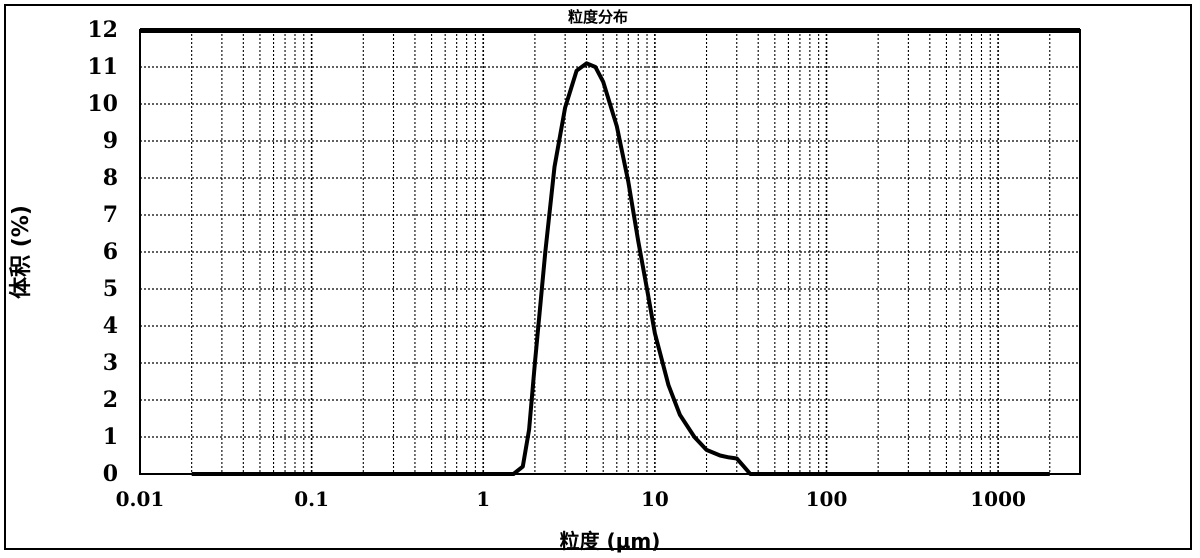 Image resolution: width=1200 pixels, height=558 pixels. Describe the element at coordinates (827, 499) in the screenshot. I see `x-tick-label: 100` at that location.